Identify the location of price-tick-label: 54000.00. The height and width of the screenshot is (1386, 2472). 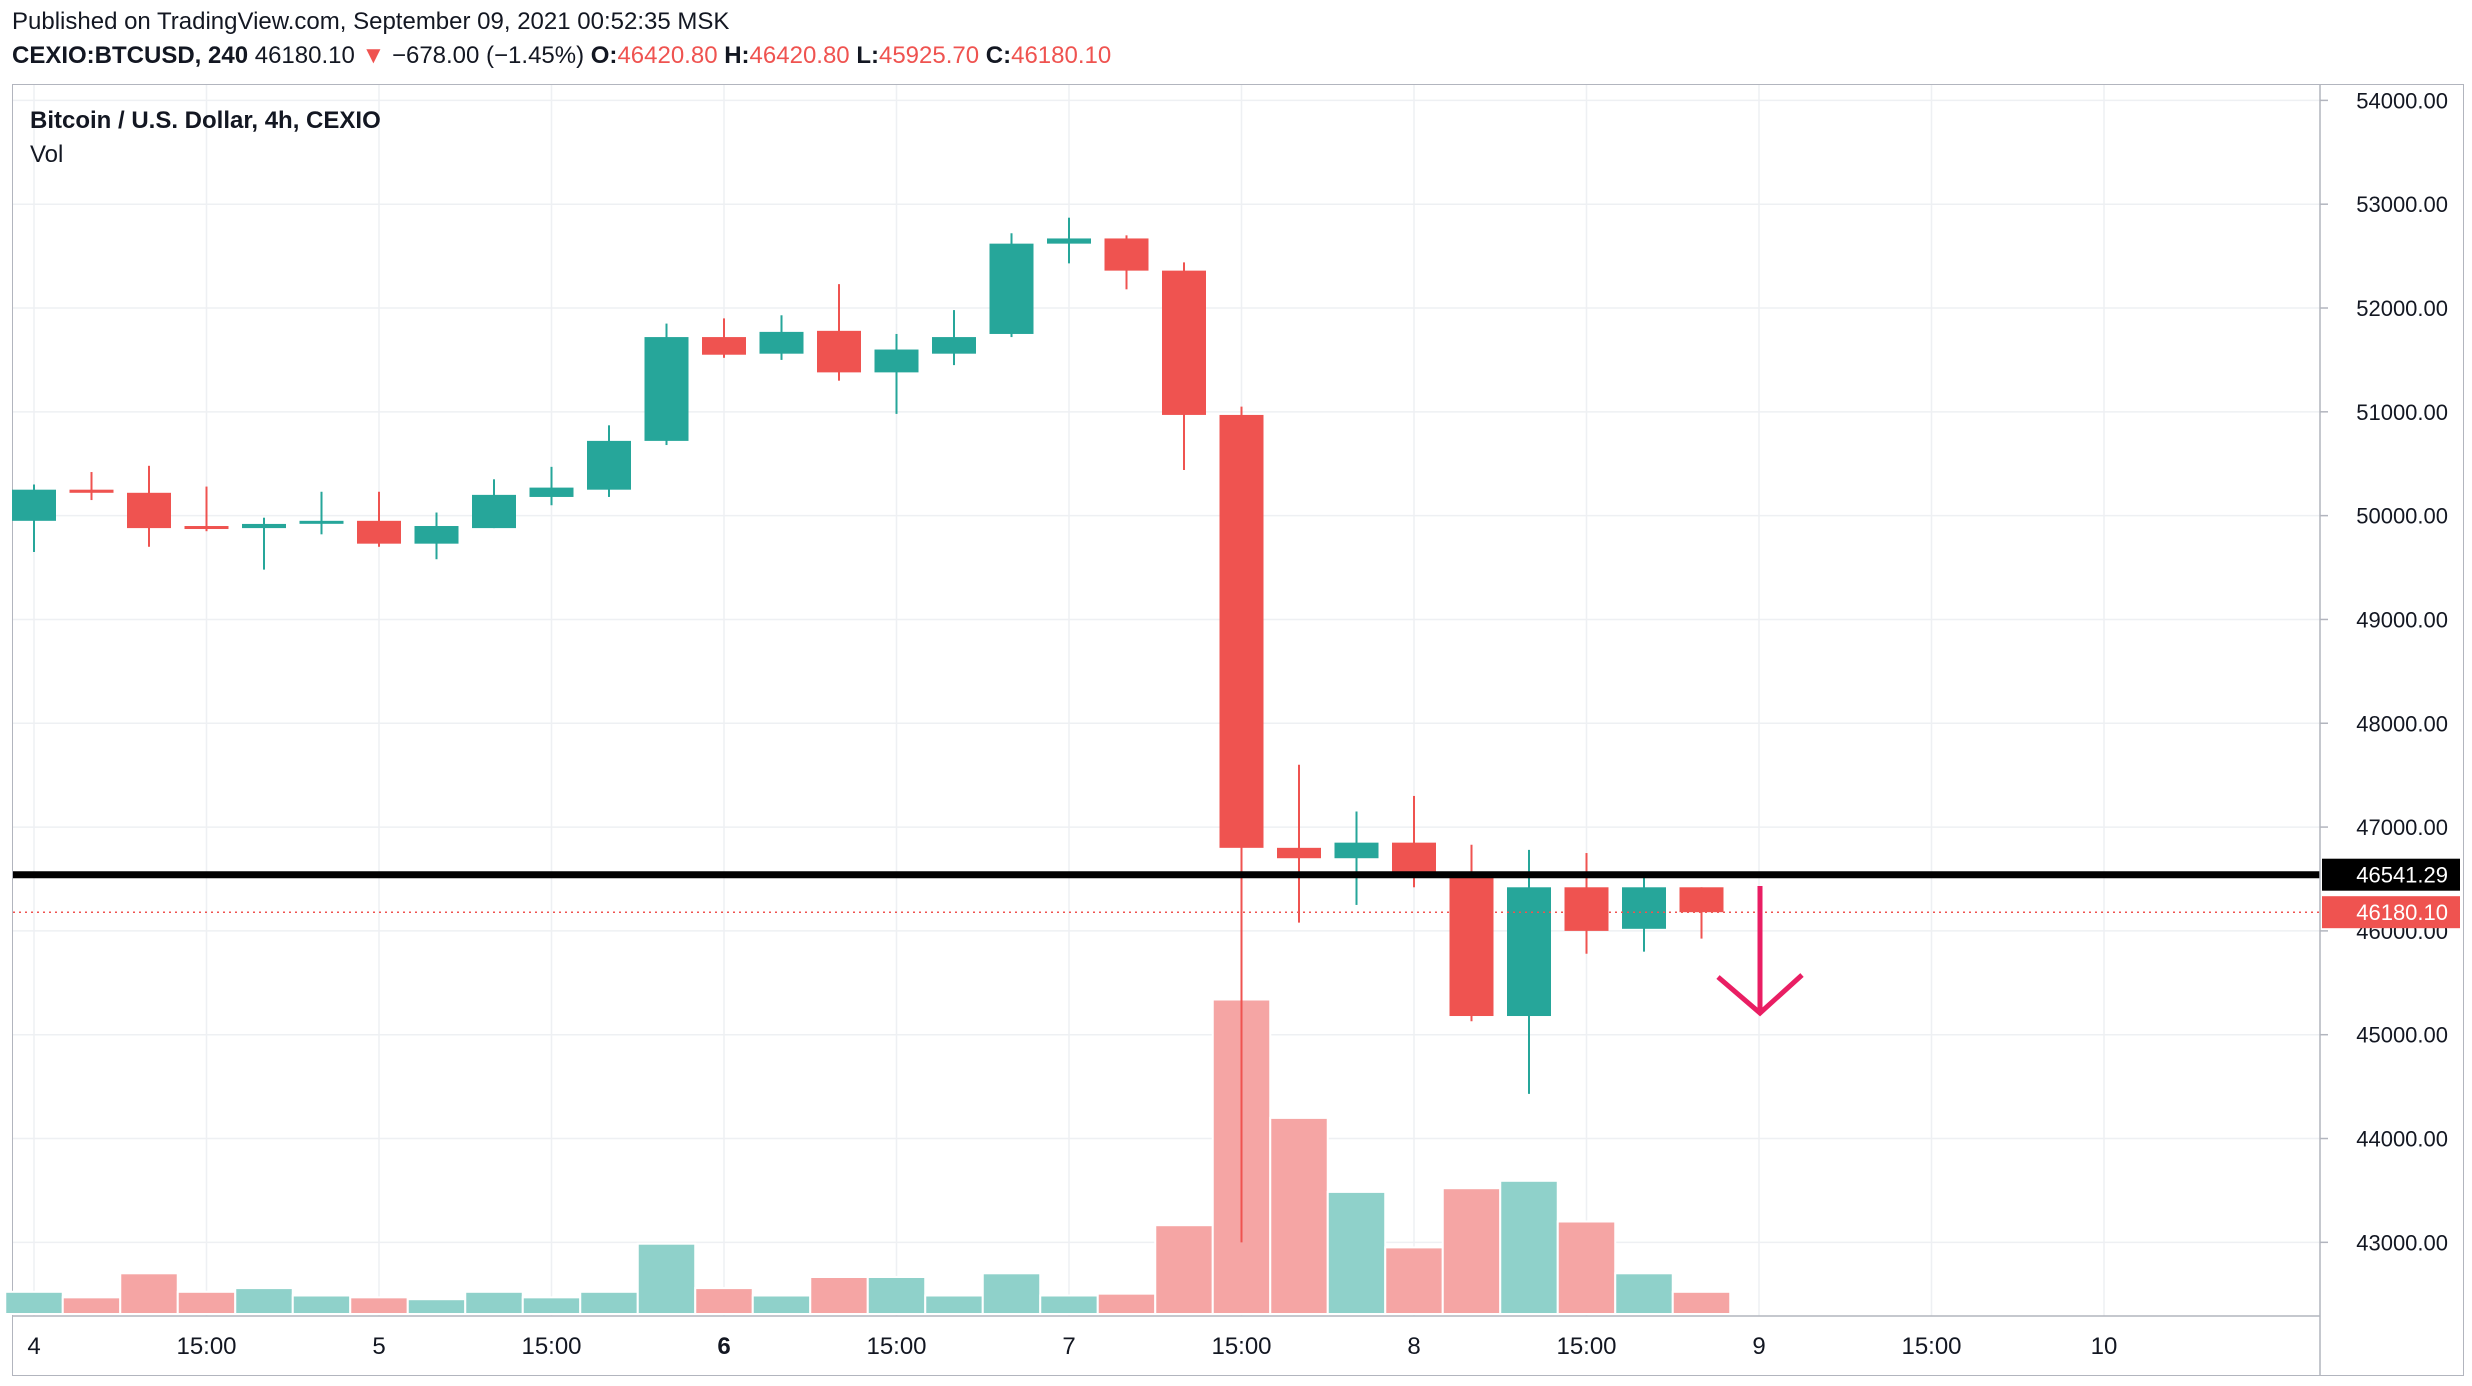
(2402, 100).